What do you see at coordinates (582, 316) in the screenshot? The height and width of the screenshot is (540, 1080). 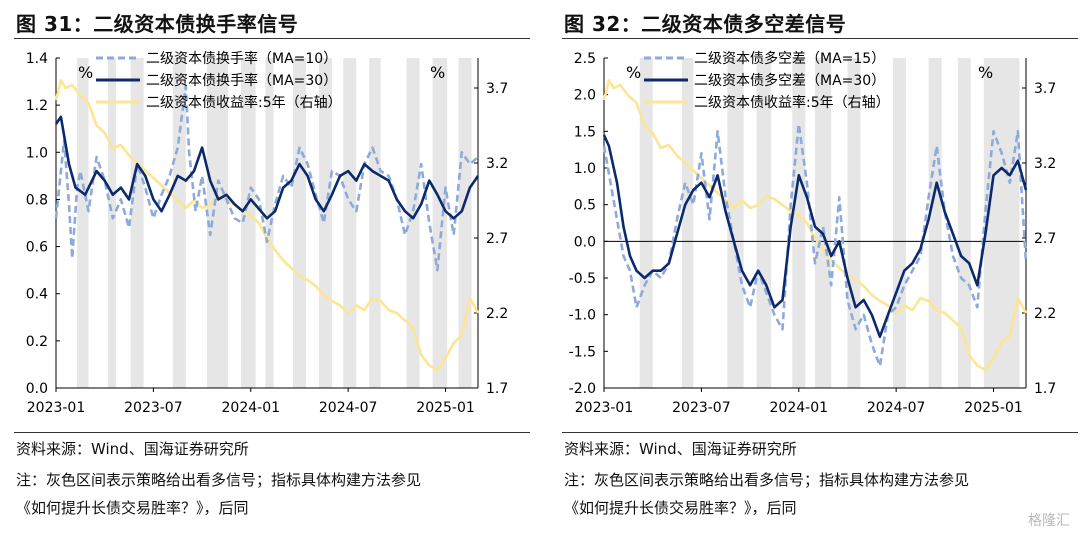 I see `left-tick-label: -1.0` at bounding box center [582, 316].